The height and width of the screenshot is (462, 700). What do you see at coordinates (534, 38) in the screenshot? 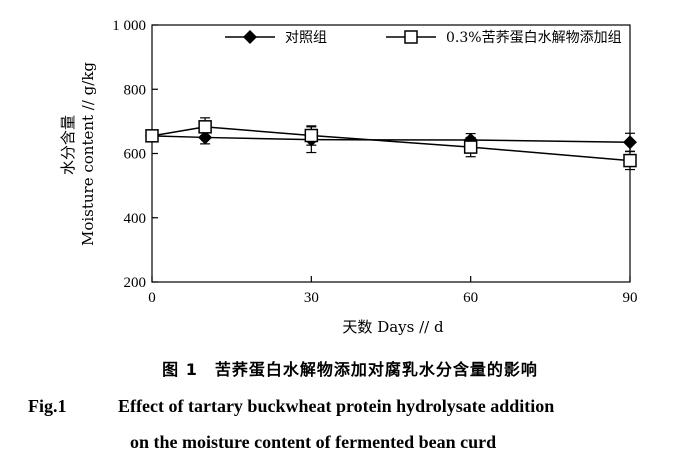
I see `legend-label-treatment: 0.3%苦荞蛋白水解物添加组` at bounding box center [534, 38].